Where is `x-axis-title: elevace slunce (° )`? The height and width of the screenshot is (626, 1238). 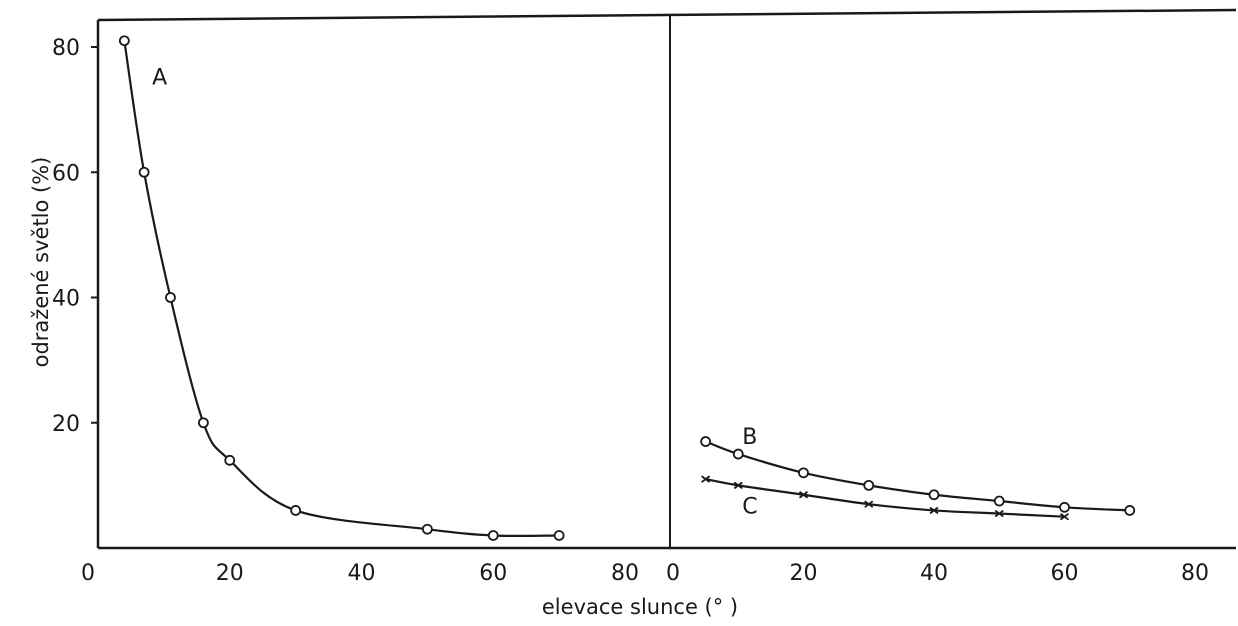
x-axis-title: elevace slunce (° ) is located at coordinates (640, 607).